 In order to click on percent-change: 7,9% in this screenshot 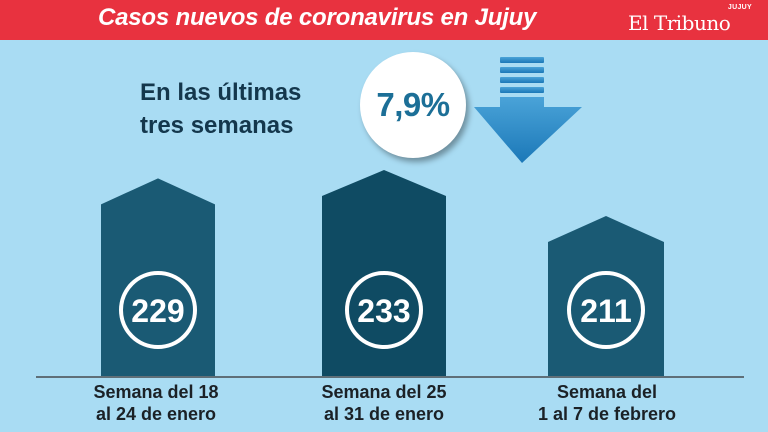, I will do `click(413, 104)`.